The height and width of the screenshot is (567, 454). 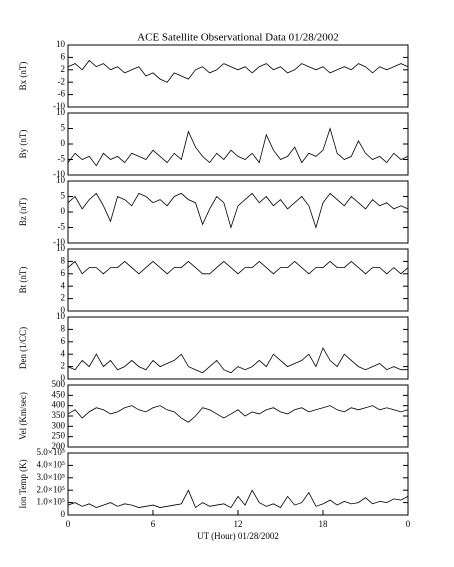 What do you see at coordinates (23, 144) in the screenshot?
I see `y-axis-label: By (nT)` at bounding box center [23, 144].